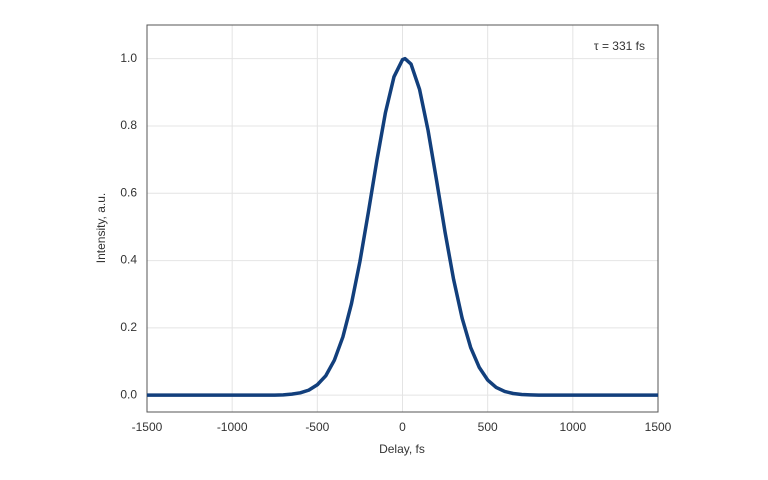 This screenshot has width=768, height=480. I want to click on x-tick-label: -500, so click(317, 427).